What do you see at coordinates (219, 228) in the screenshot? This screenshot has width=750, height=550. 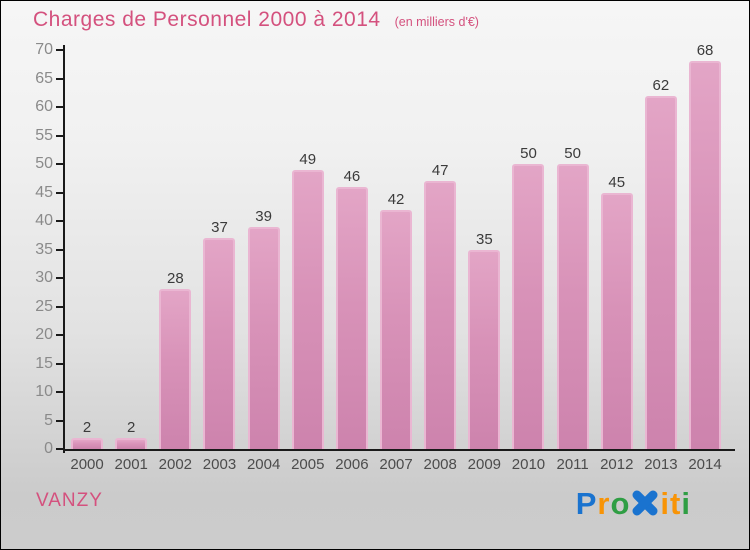 I see `bar-value-label: 37` at bounding box center [219, 228].